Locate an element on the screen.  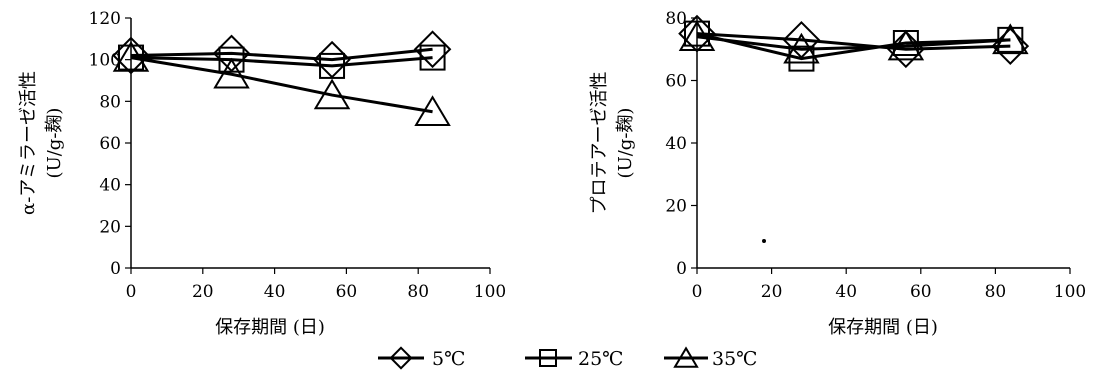
amylase-series-line-square is located at coordinates (281, 62).